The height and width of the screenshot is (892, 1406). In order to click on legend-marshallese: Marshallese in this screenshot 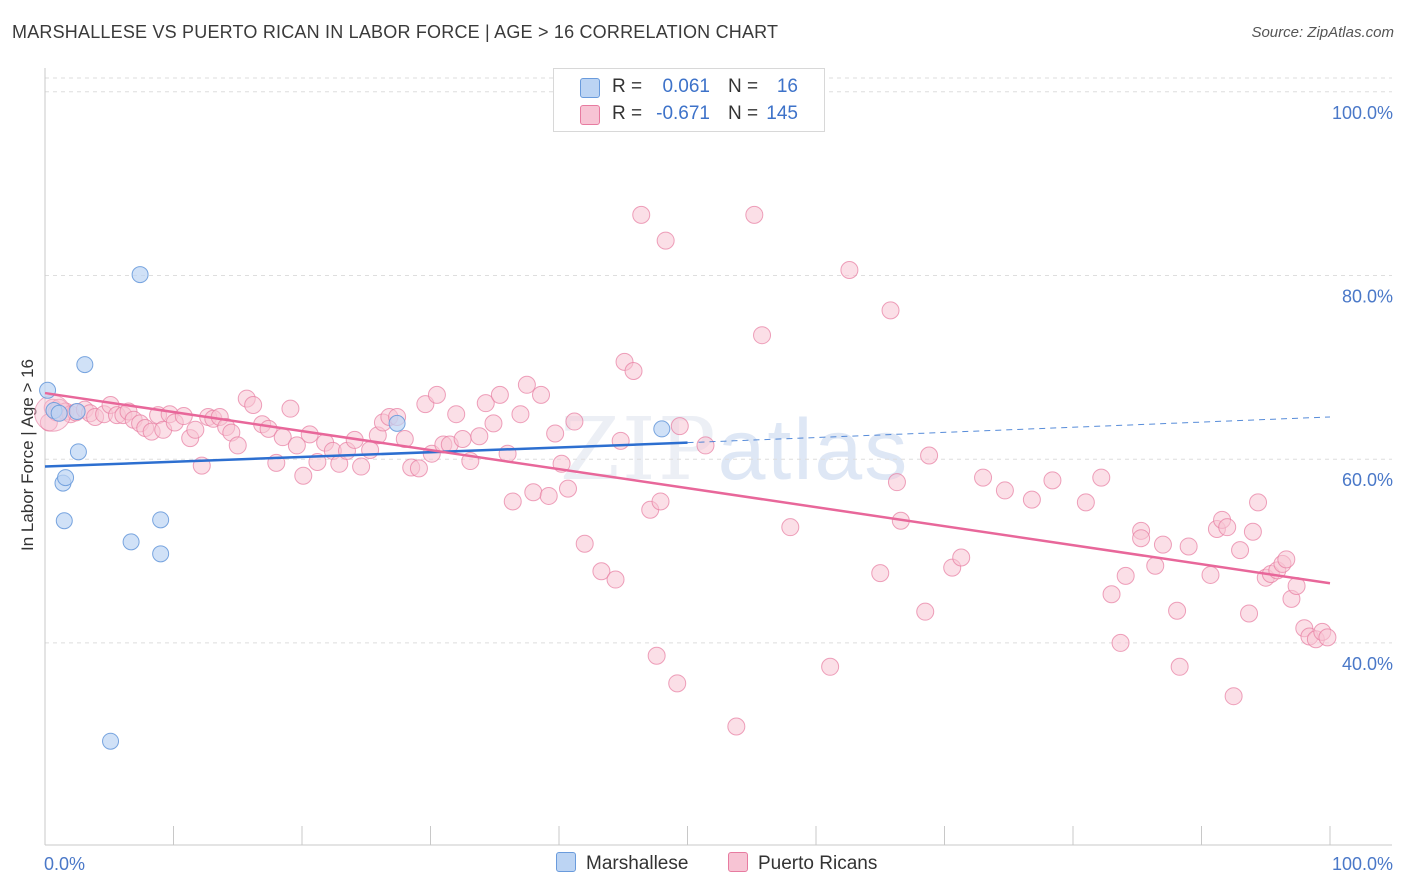, I will do `click(622, 863)`.